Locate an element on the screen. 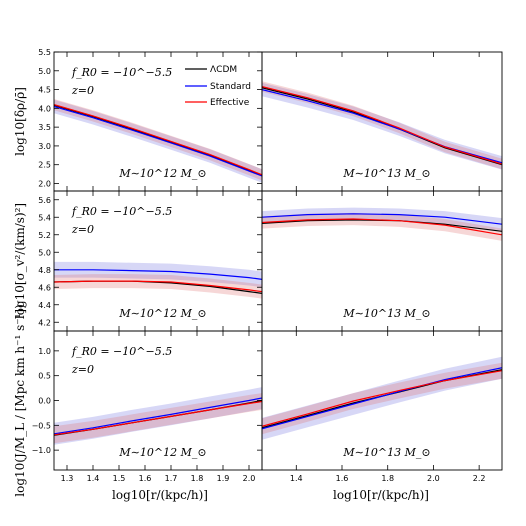  x-axis-title-right: log10[r/(kpc/h)] is located at coordinates (381, 495).